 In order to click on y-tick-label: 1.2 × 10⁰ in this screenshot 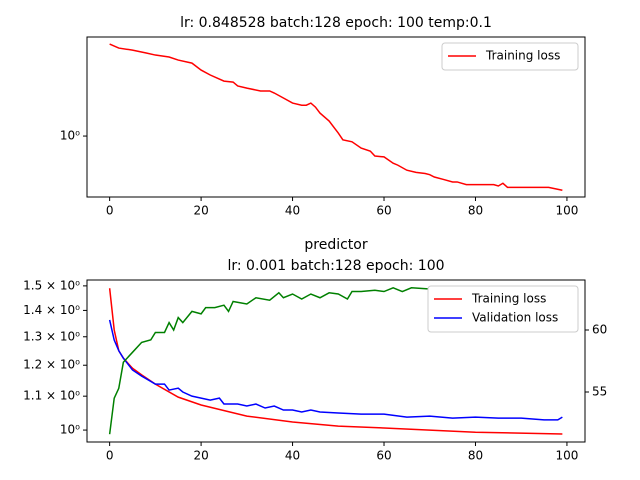, I will do `click(51, 365)`.